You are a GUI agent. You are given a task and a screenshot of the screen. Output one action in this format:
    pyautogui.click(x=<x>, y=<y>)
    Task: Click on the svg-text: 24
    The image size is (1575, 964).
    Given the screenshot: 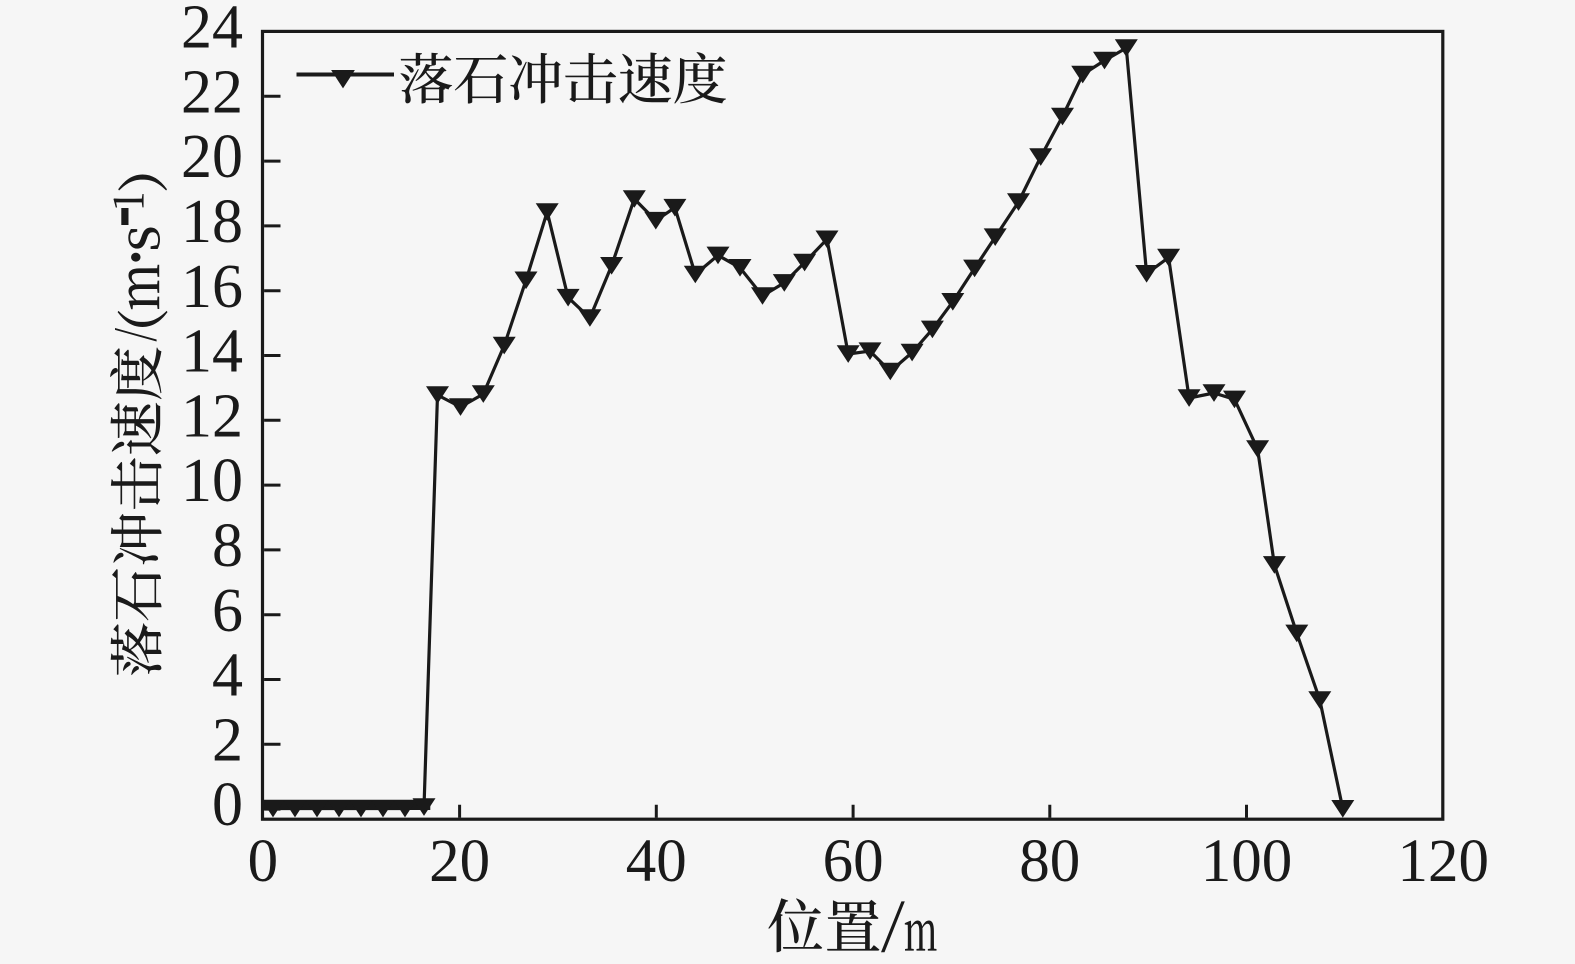 What is the action you would take?
    pyautogui.click(x=212, y=31)
    